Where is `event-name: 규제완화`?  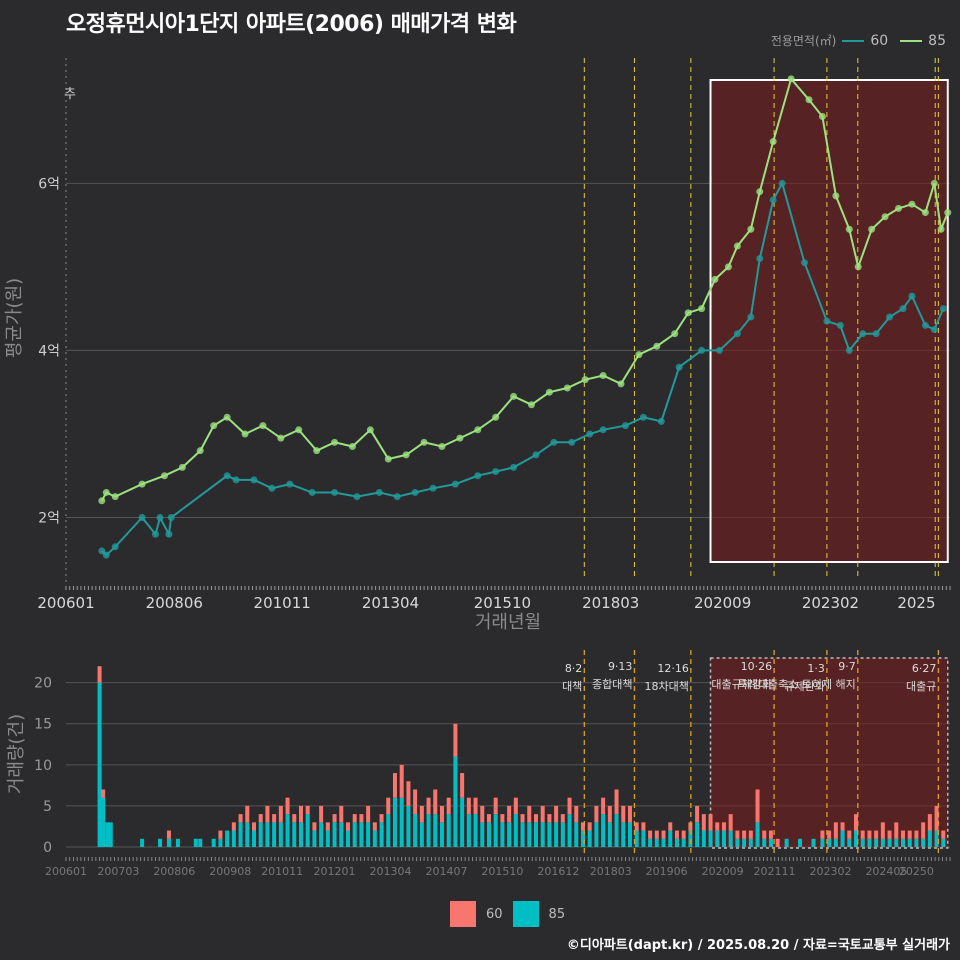 event-name: 규제완화 is located at coordinates (804, 686).